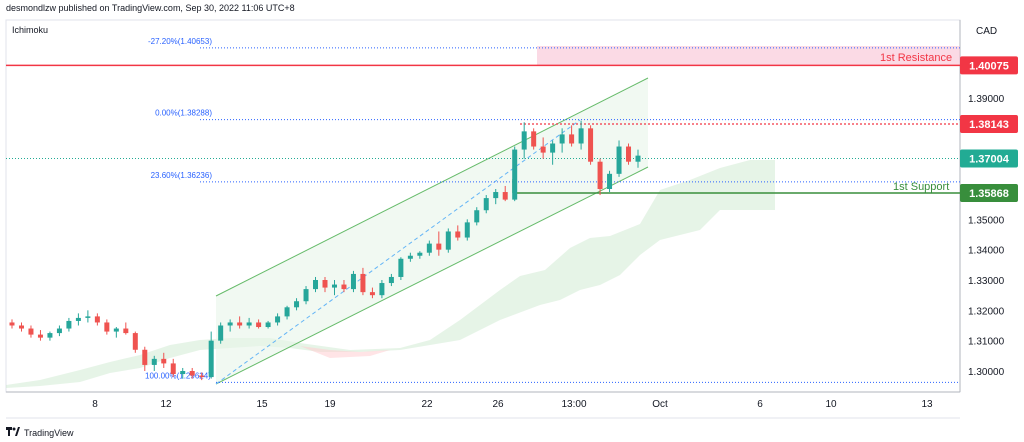 Image resolution: width=1024 pixels, height=442 pixels. What do you see at coordinates (40, 433) in the screenshot?
I see `footer-brand: TradingView` at bounding box center [40, 433].